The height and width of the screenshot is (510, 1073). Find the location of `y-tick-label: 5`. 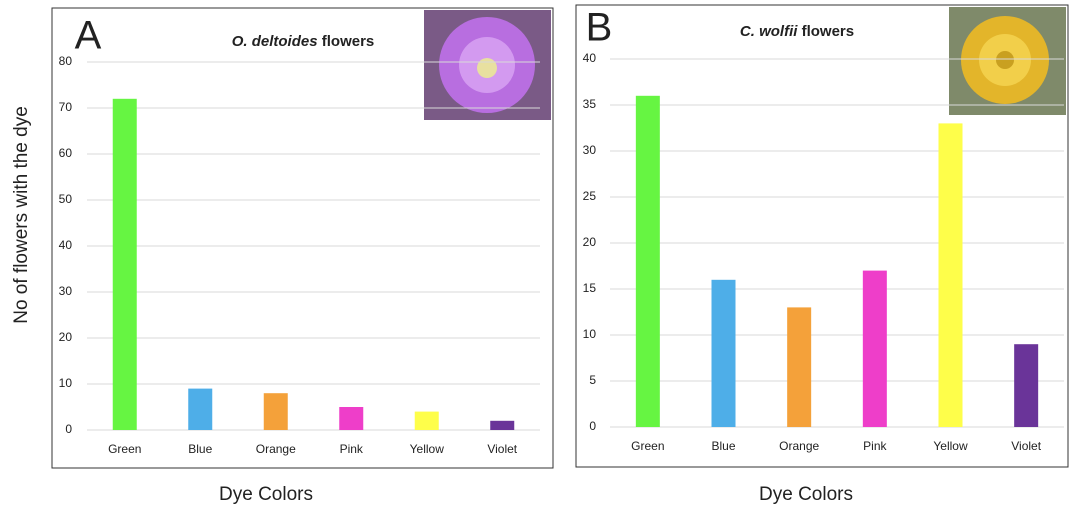

y-tick-label: 5 is located at coordinates (592, 380).